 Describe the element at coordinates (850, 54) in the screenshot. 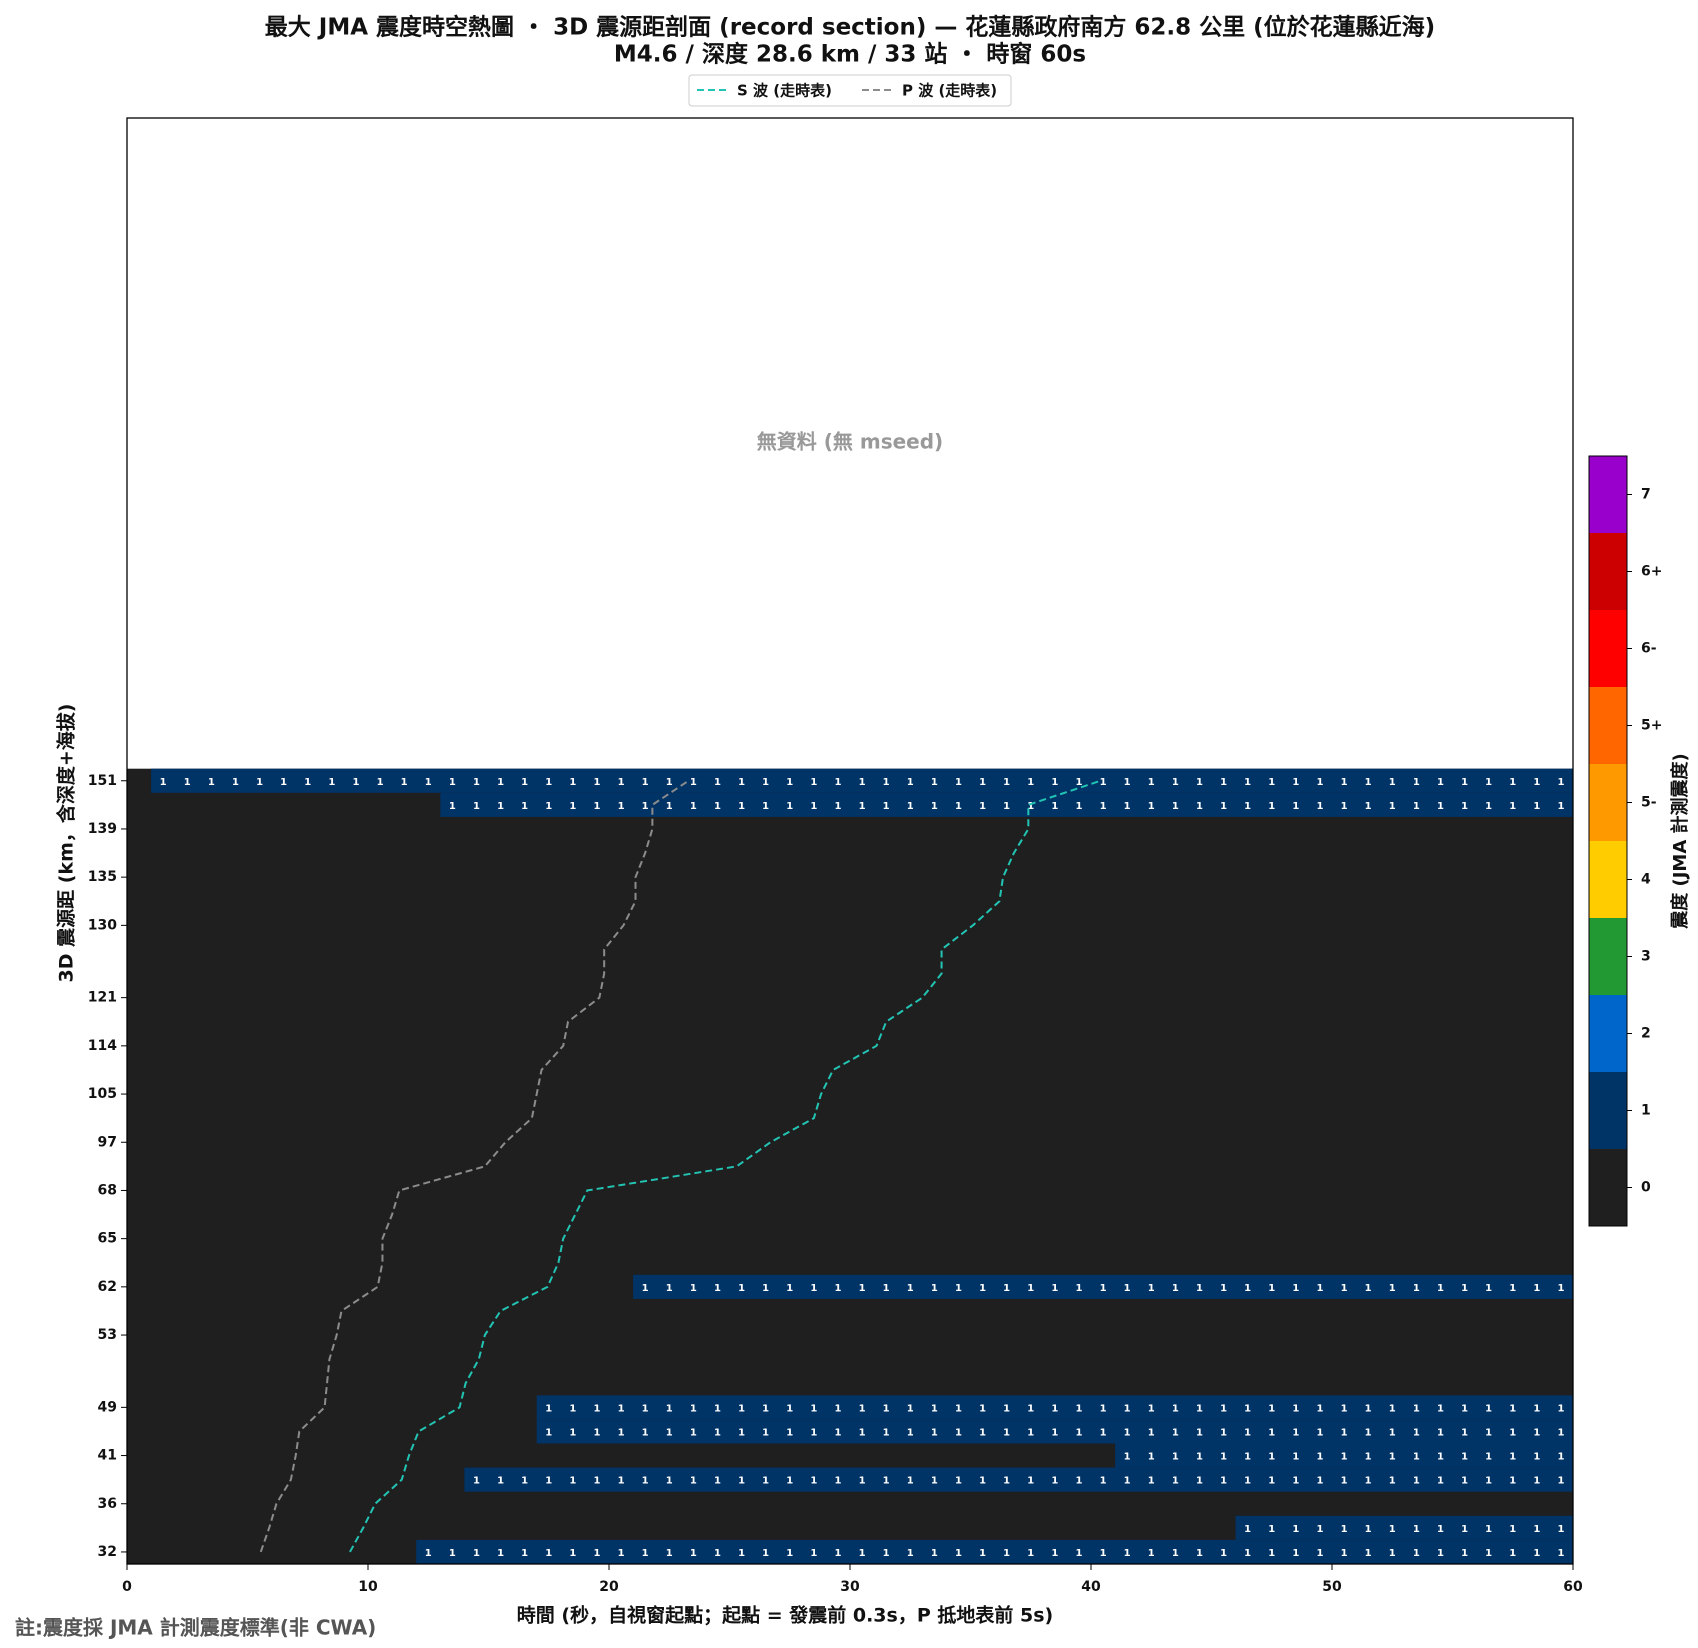

I see `chart-subtitle: M4.6 / 深度 28.6 km / 33 站 ・ 時窗 60s` at that location.